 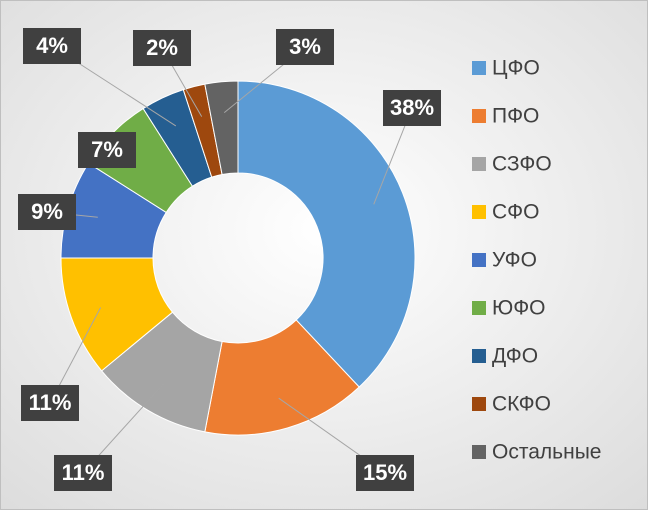 I want to click on data-label: 15%, so click(x=385, y=472).